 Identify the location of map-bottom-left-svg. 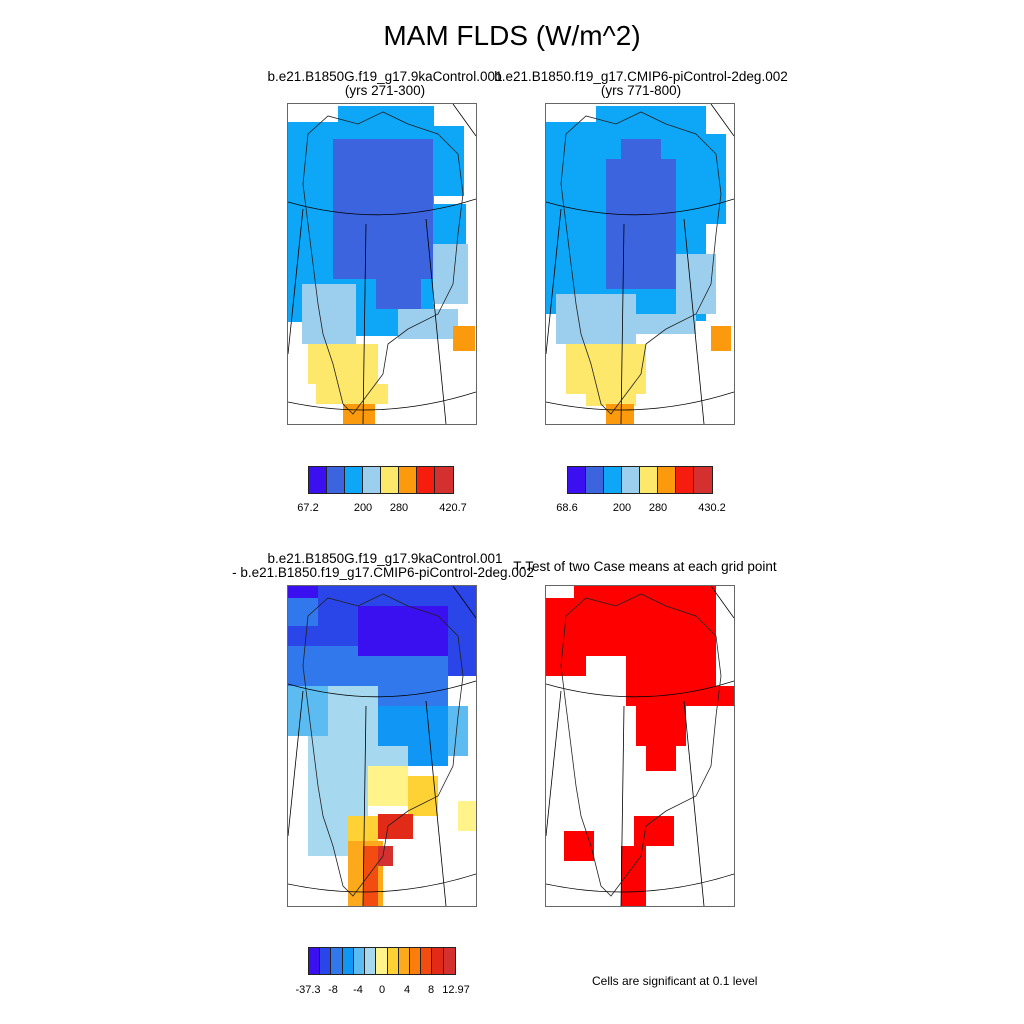
(382, 746).